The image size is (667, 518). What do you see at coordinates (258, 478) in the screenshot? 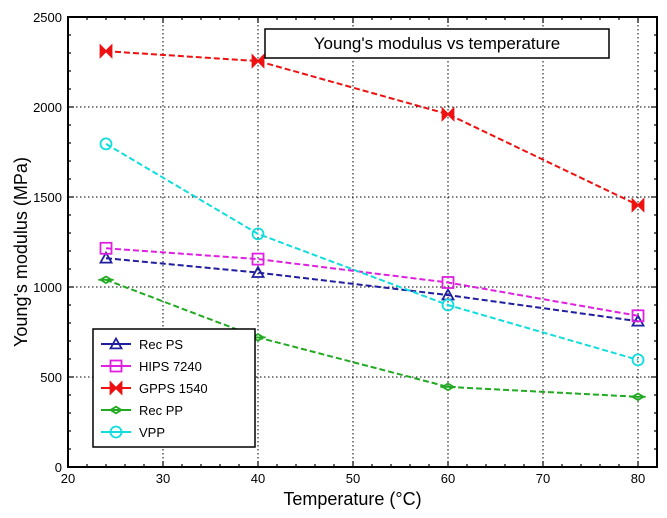
I see `x-tick-label: 40` at bounding box center [258, 478].